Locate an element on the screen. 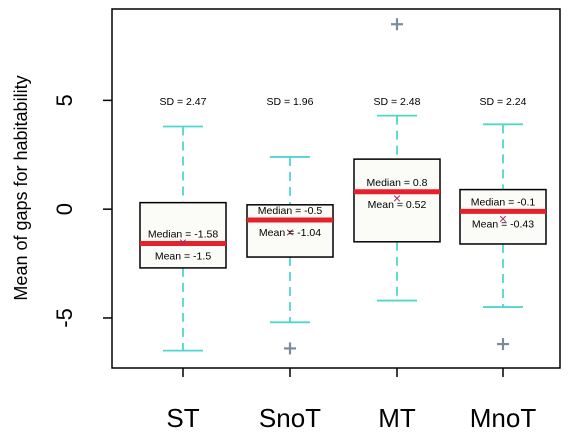 This screenshot has width=569, height=434. mean-label: Mean = -1.04 is located at coordinates (290, 233).